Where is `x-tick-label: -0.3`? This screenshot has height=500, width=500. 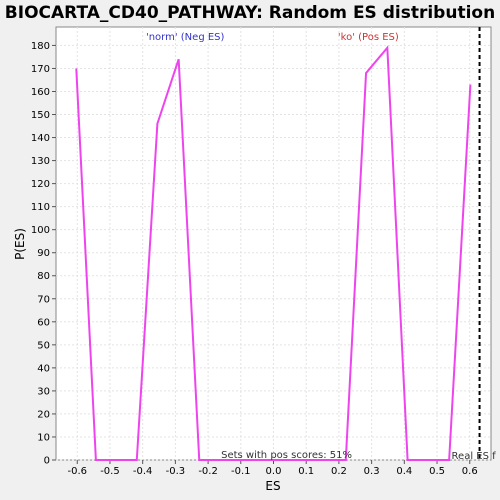
x-tick-label: -0.3 is located at coordinates (176, 471).